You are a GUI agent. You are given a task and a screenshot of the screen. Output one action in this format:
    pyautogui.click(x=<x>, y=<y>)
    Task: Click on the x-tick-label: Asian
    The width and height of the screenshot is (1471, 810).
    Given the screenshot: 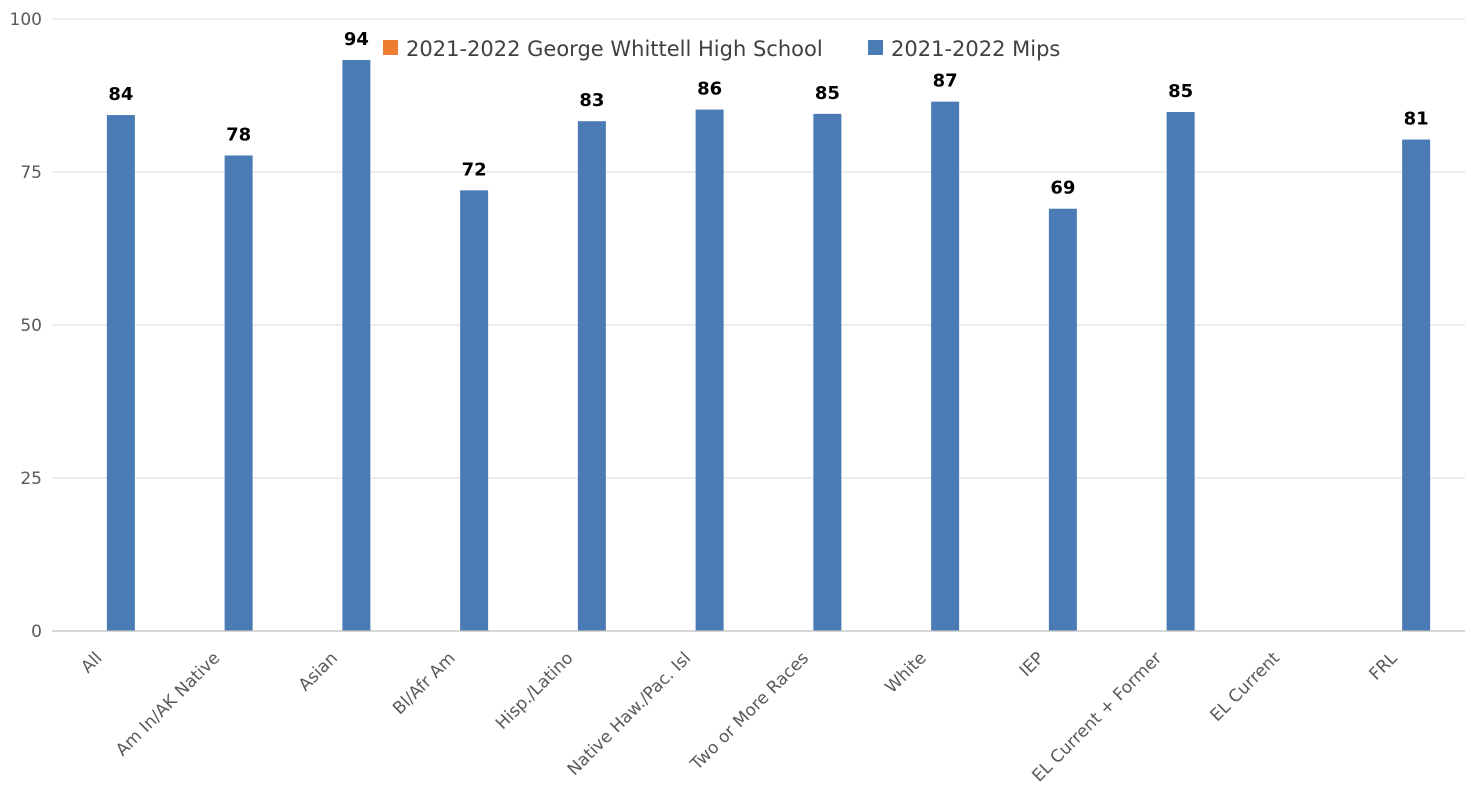 What is the action you would take?
    pyautogui.click(x=318, y=671)
    